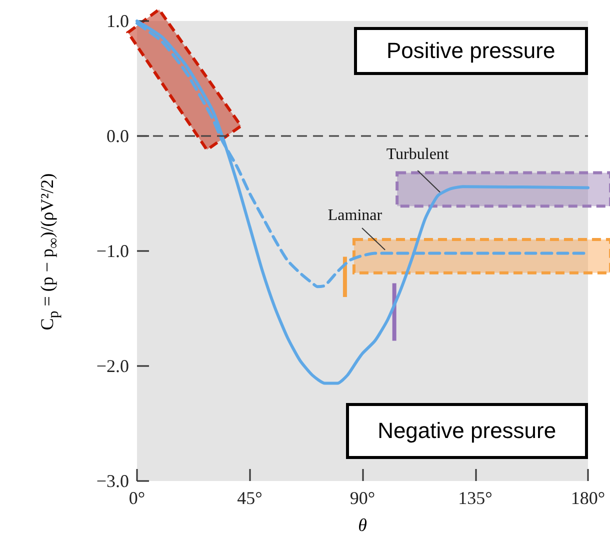 Image resolution: width=610 pixels, height=536 pixels. I want to click on annotation: Positive pressure, so click(471, 51).